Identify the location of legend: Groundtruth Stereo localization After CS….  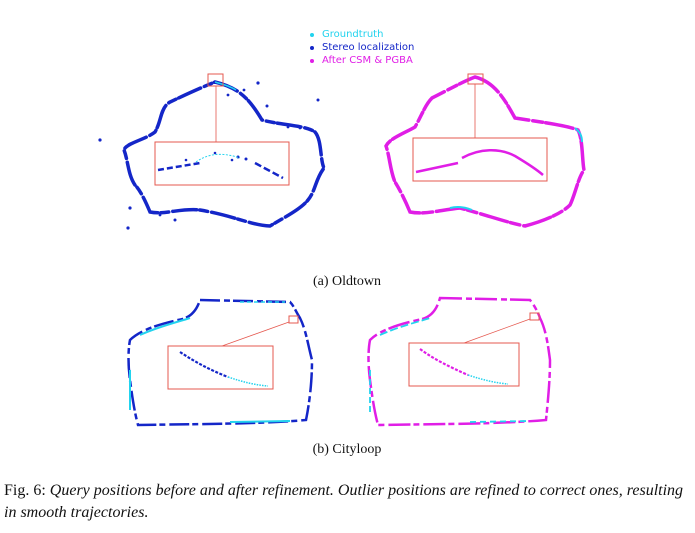
(362, 47).